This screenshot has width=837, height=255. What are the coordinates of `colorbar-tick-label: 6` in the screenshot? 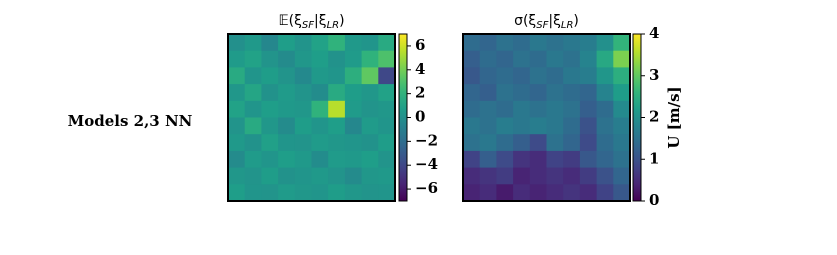 It's located at (420, 45).